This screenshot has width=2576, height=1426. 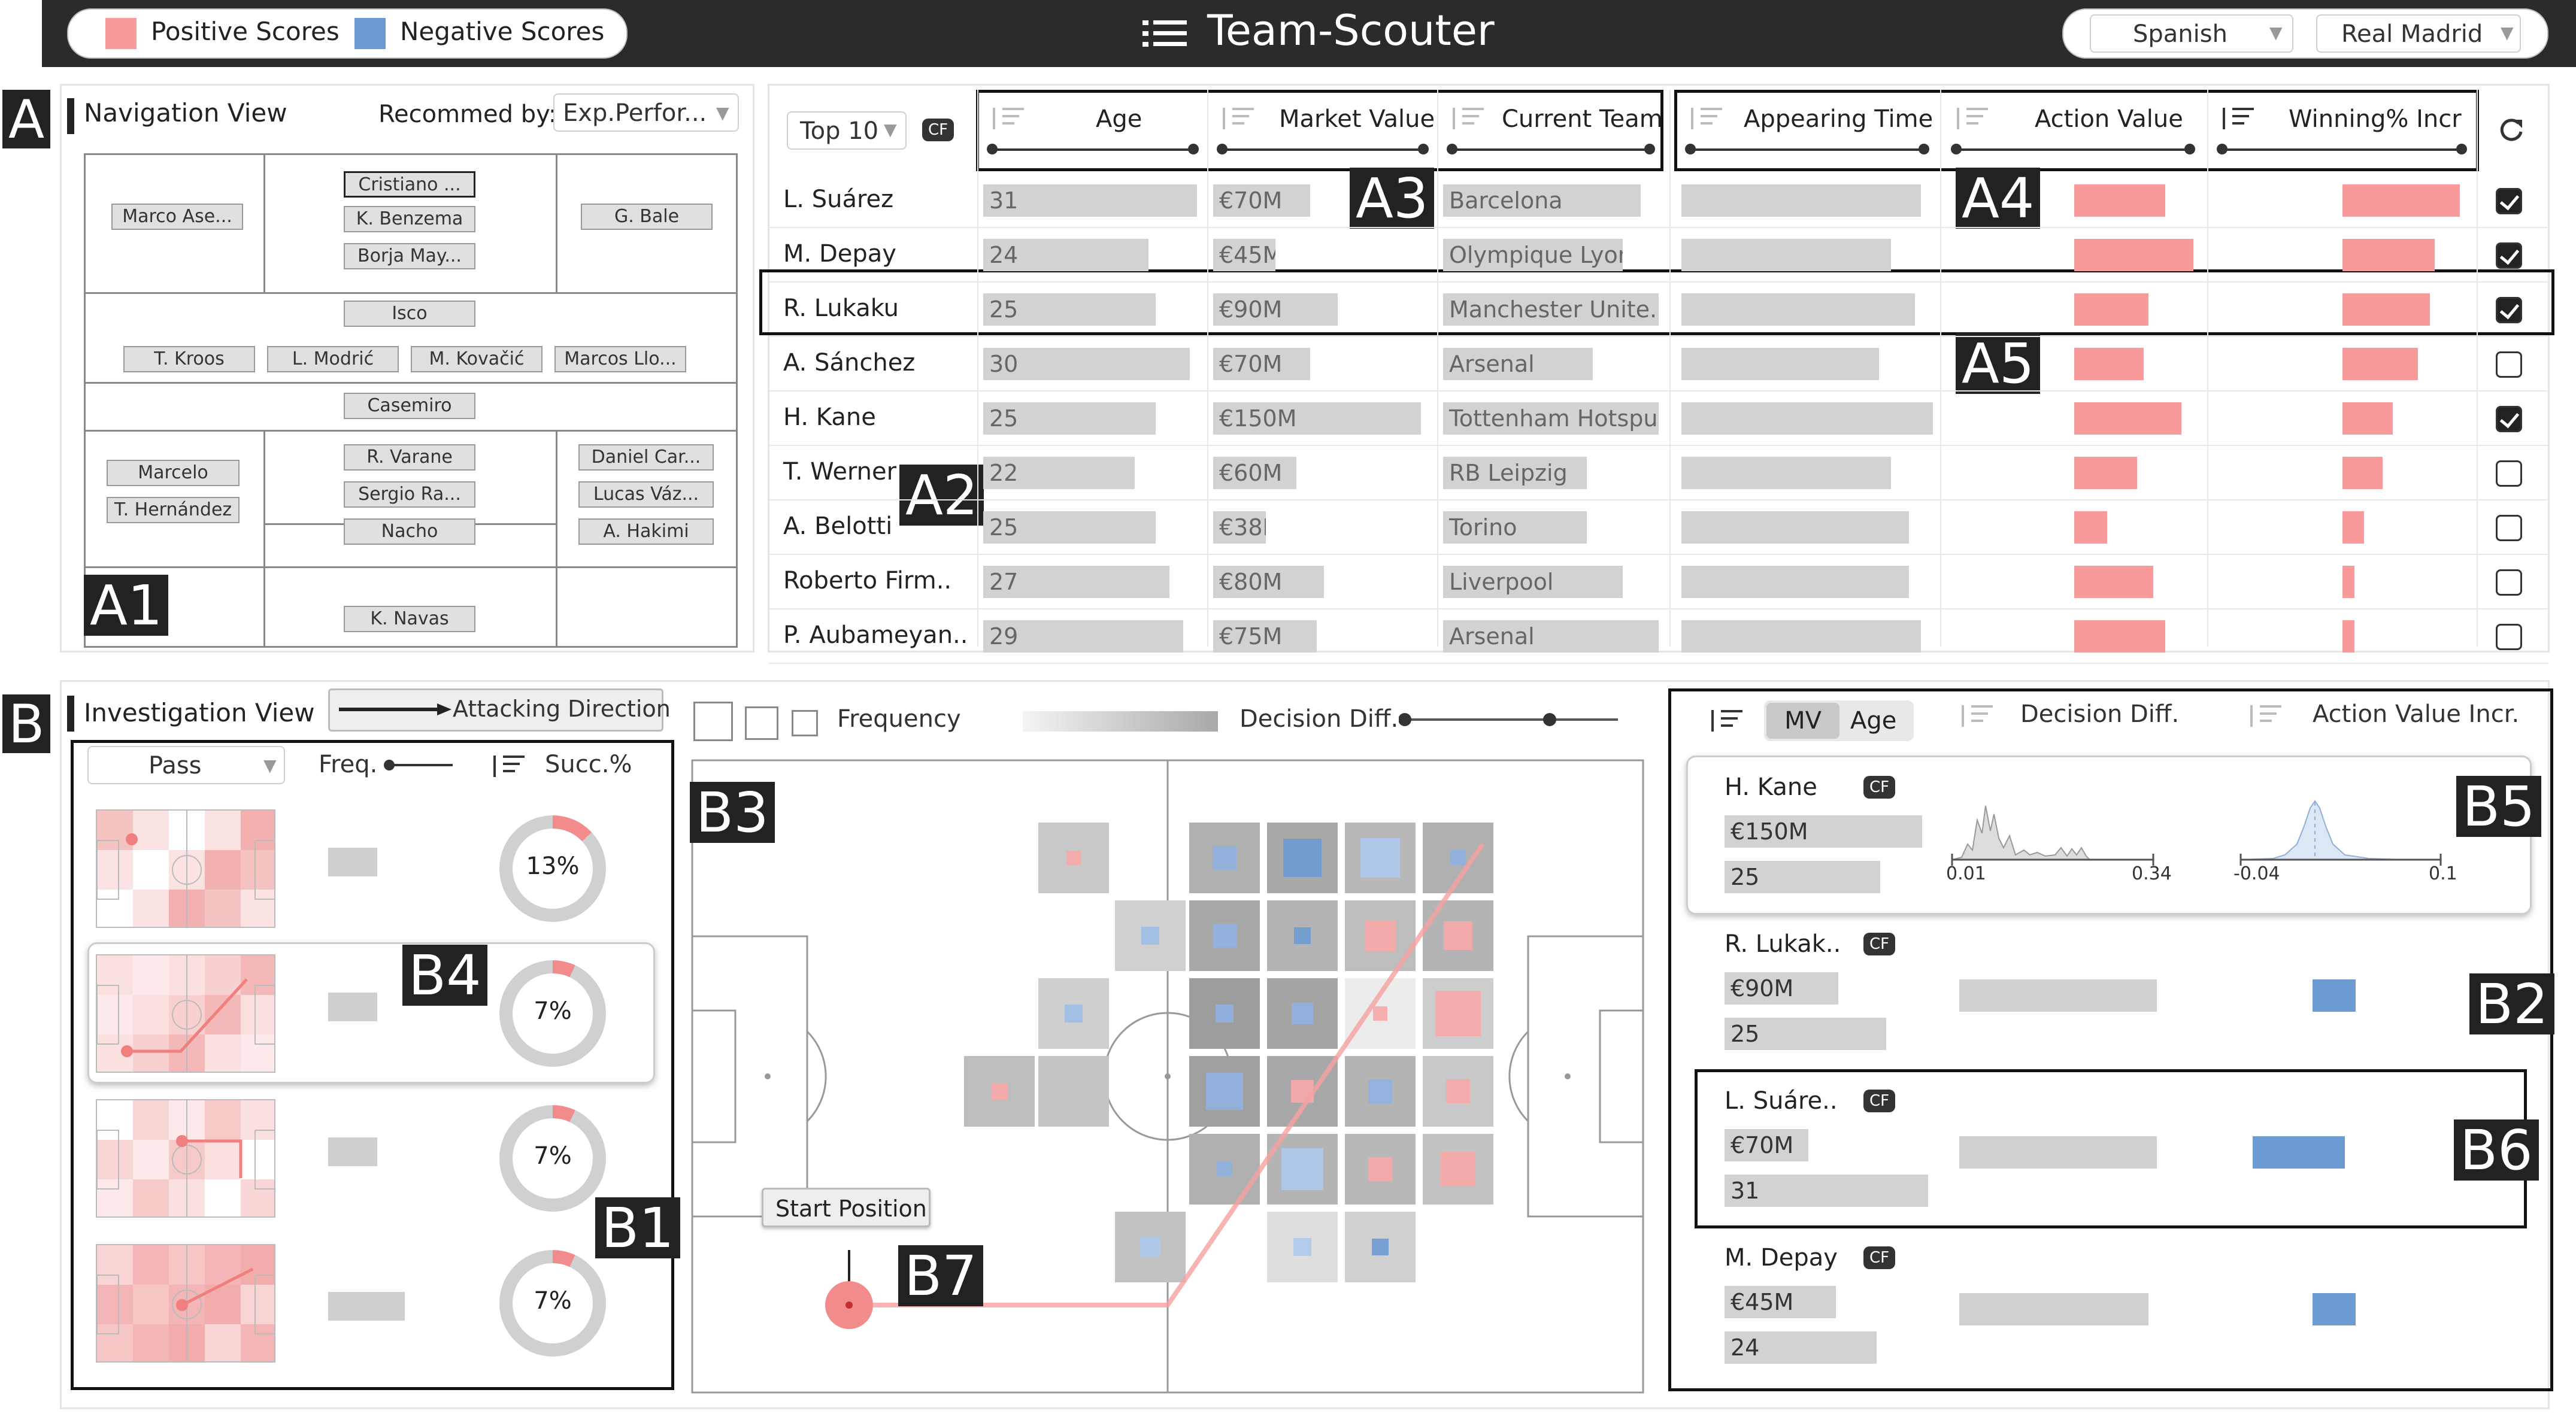 I want to click on player-chip-navas: K. Navas, so click(x=409, y=619).